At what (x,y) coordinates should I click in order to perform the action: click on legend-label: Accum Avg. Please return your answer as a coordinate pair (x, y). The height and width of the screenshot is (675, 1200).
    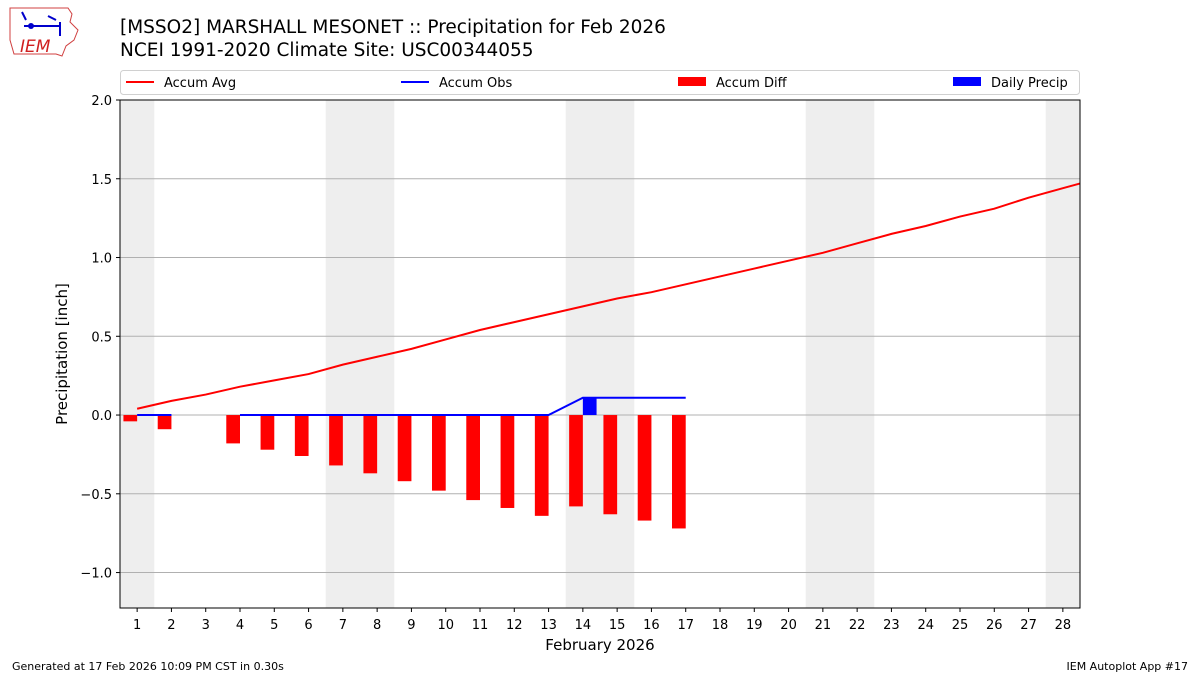
    Looking at the image, I should click on (200, 83).